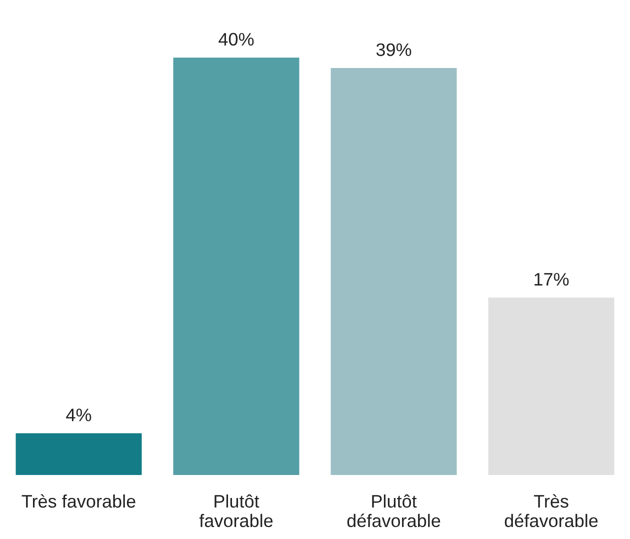 The image size is (630, 539). What do you see at coordinates (551, 511) in the screenshot?
I see `x-tick-label: Très défavorable` at bounding box center [551, 511].